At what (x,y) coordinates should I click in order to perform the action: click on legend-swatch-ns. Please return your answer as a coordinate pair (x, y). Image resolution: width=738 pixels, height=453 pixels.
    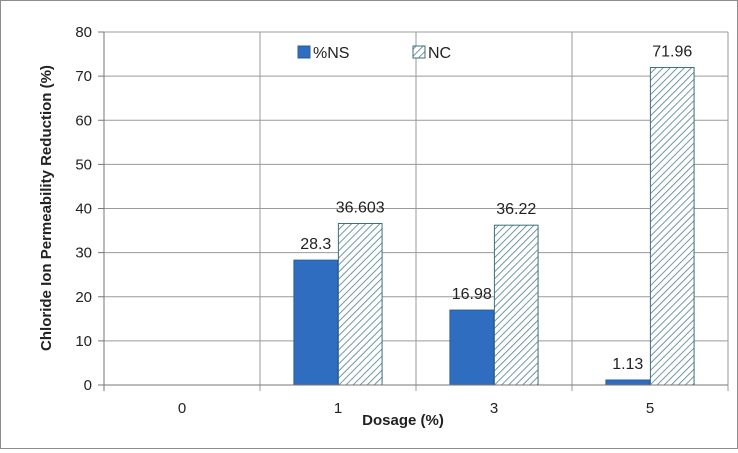
    Looking at the image, I should click on (304, 52).